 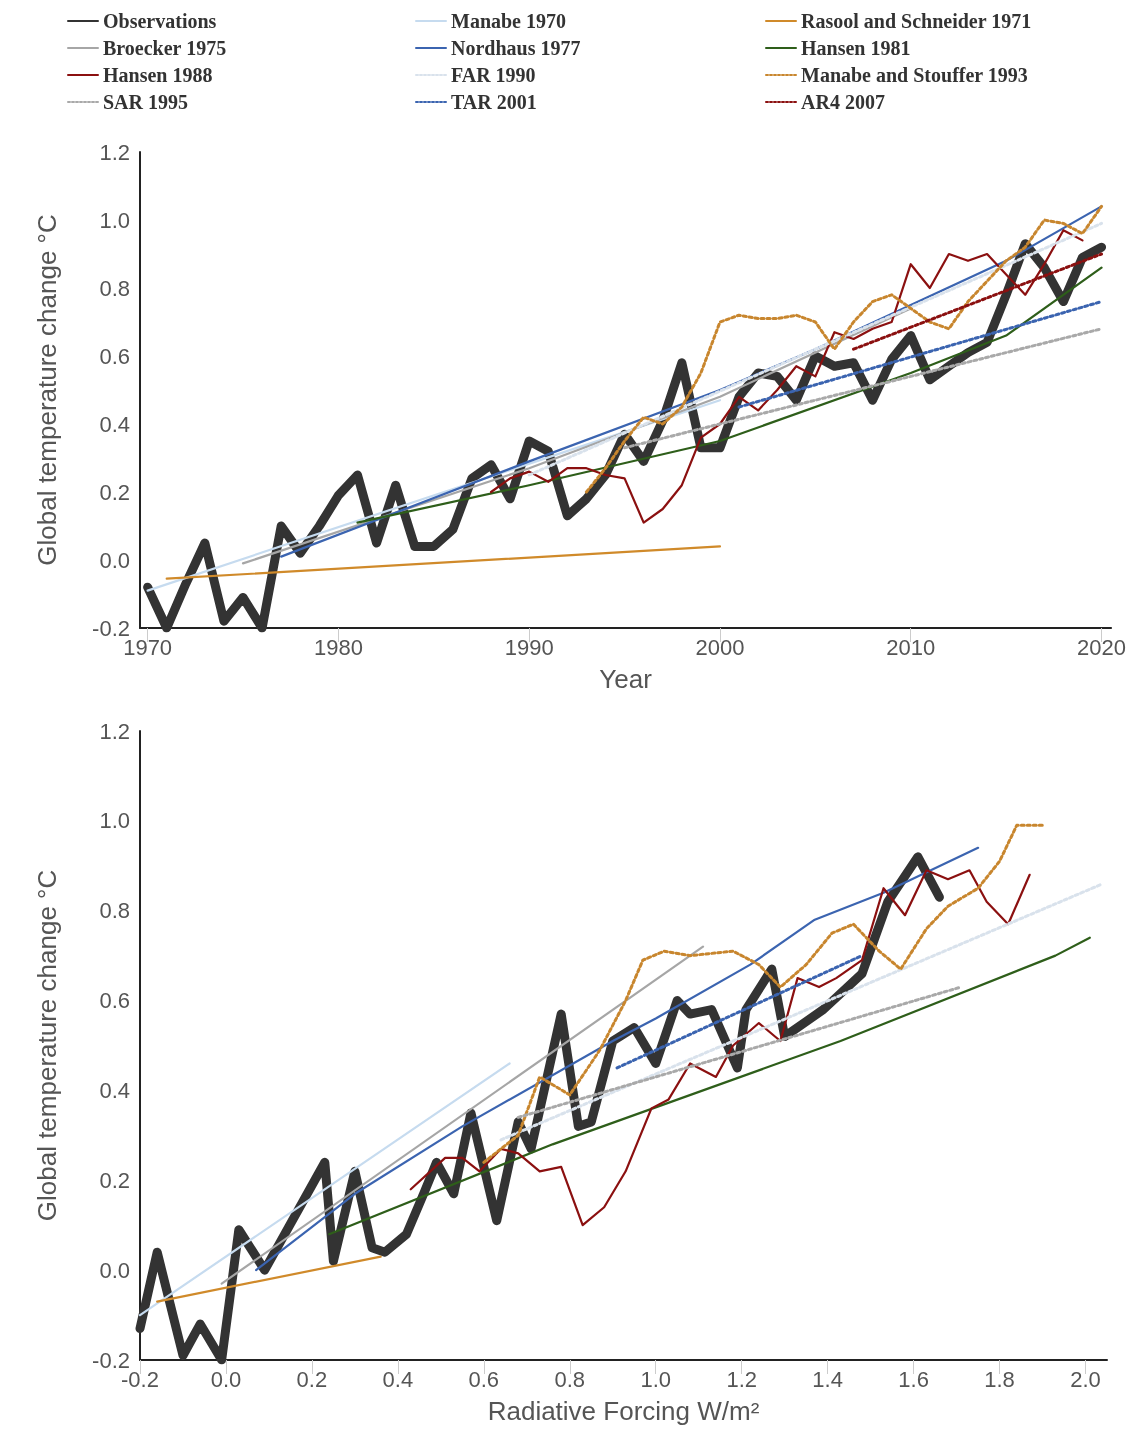 What do you see at coordinates (856, 48) in the screenshot?
I see `legend-label: Hansen 1981` at bounding box center [856, 48].